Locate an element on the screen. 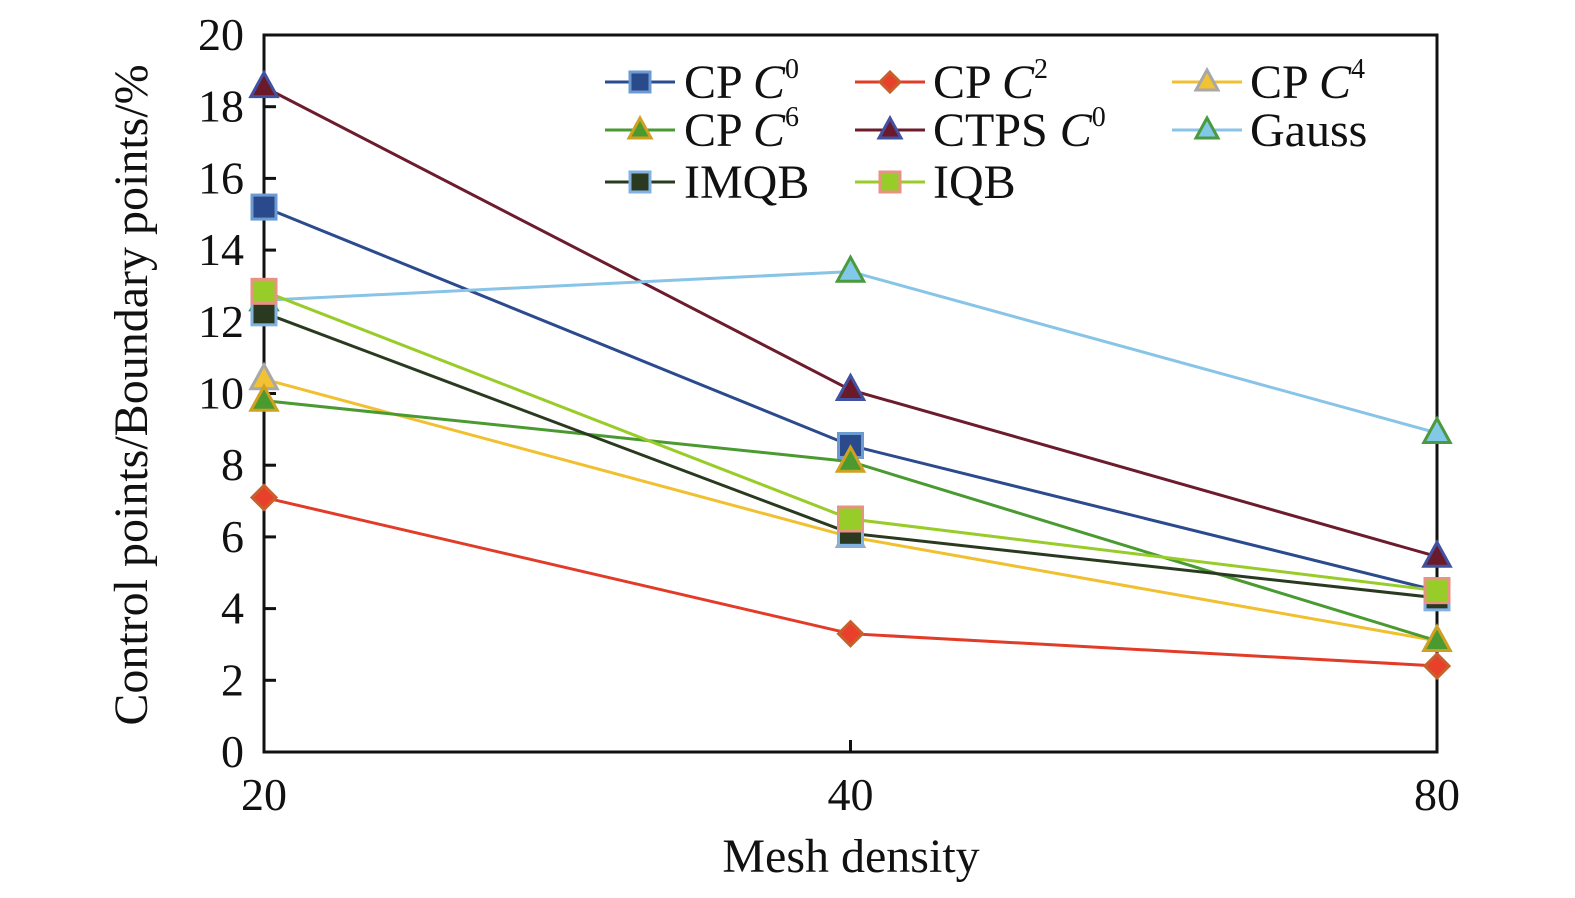  legend-label: IMQB is located at coordinates (746, 182).